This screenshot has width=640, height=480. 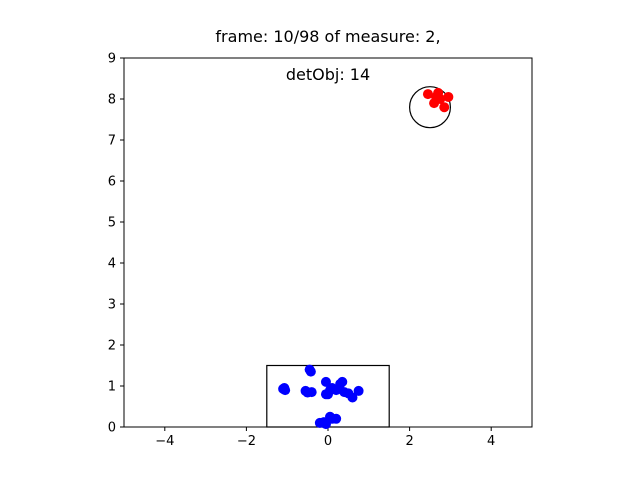 I want to click on x-tick-label: −2, so click(x=246, y=441).